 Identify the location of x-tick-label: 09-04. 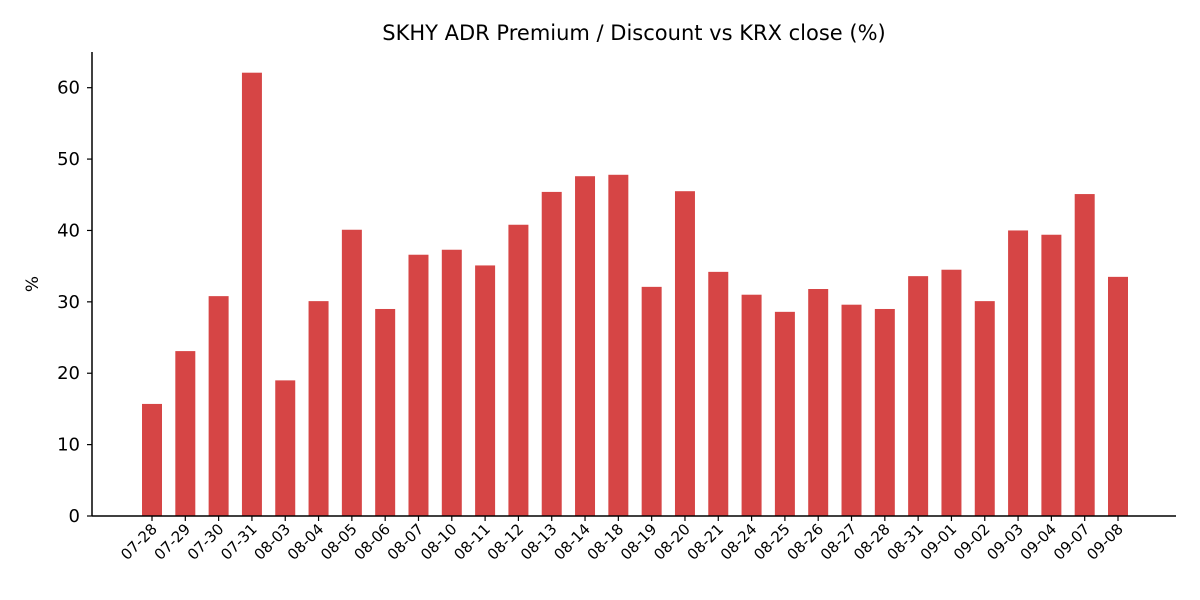
(1039, 542).